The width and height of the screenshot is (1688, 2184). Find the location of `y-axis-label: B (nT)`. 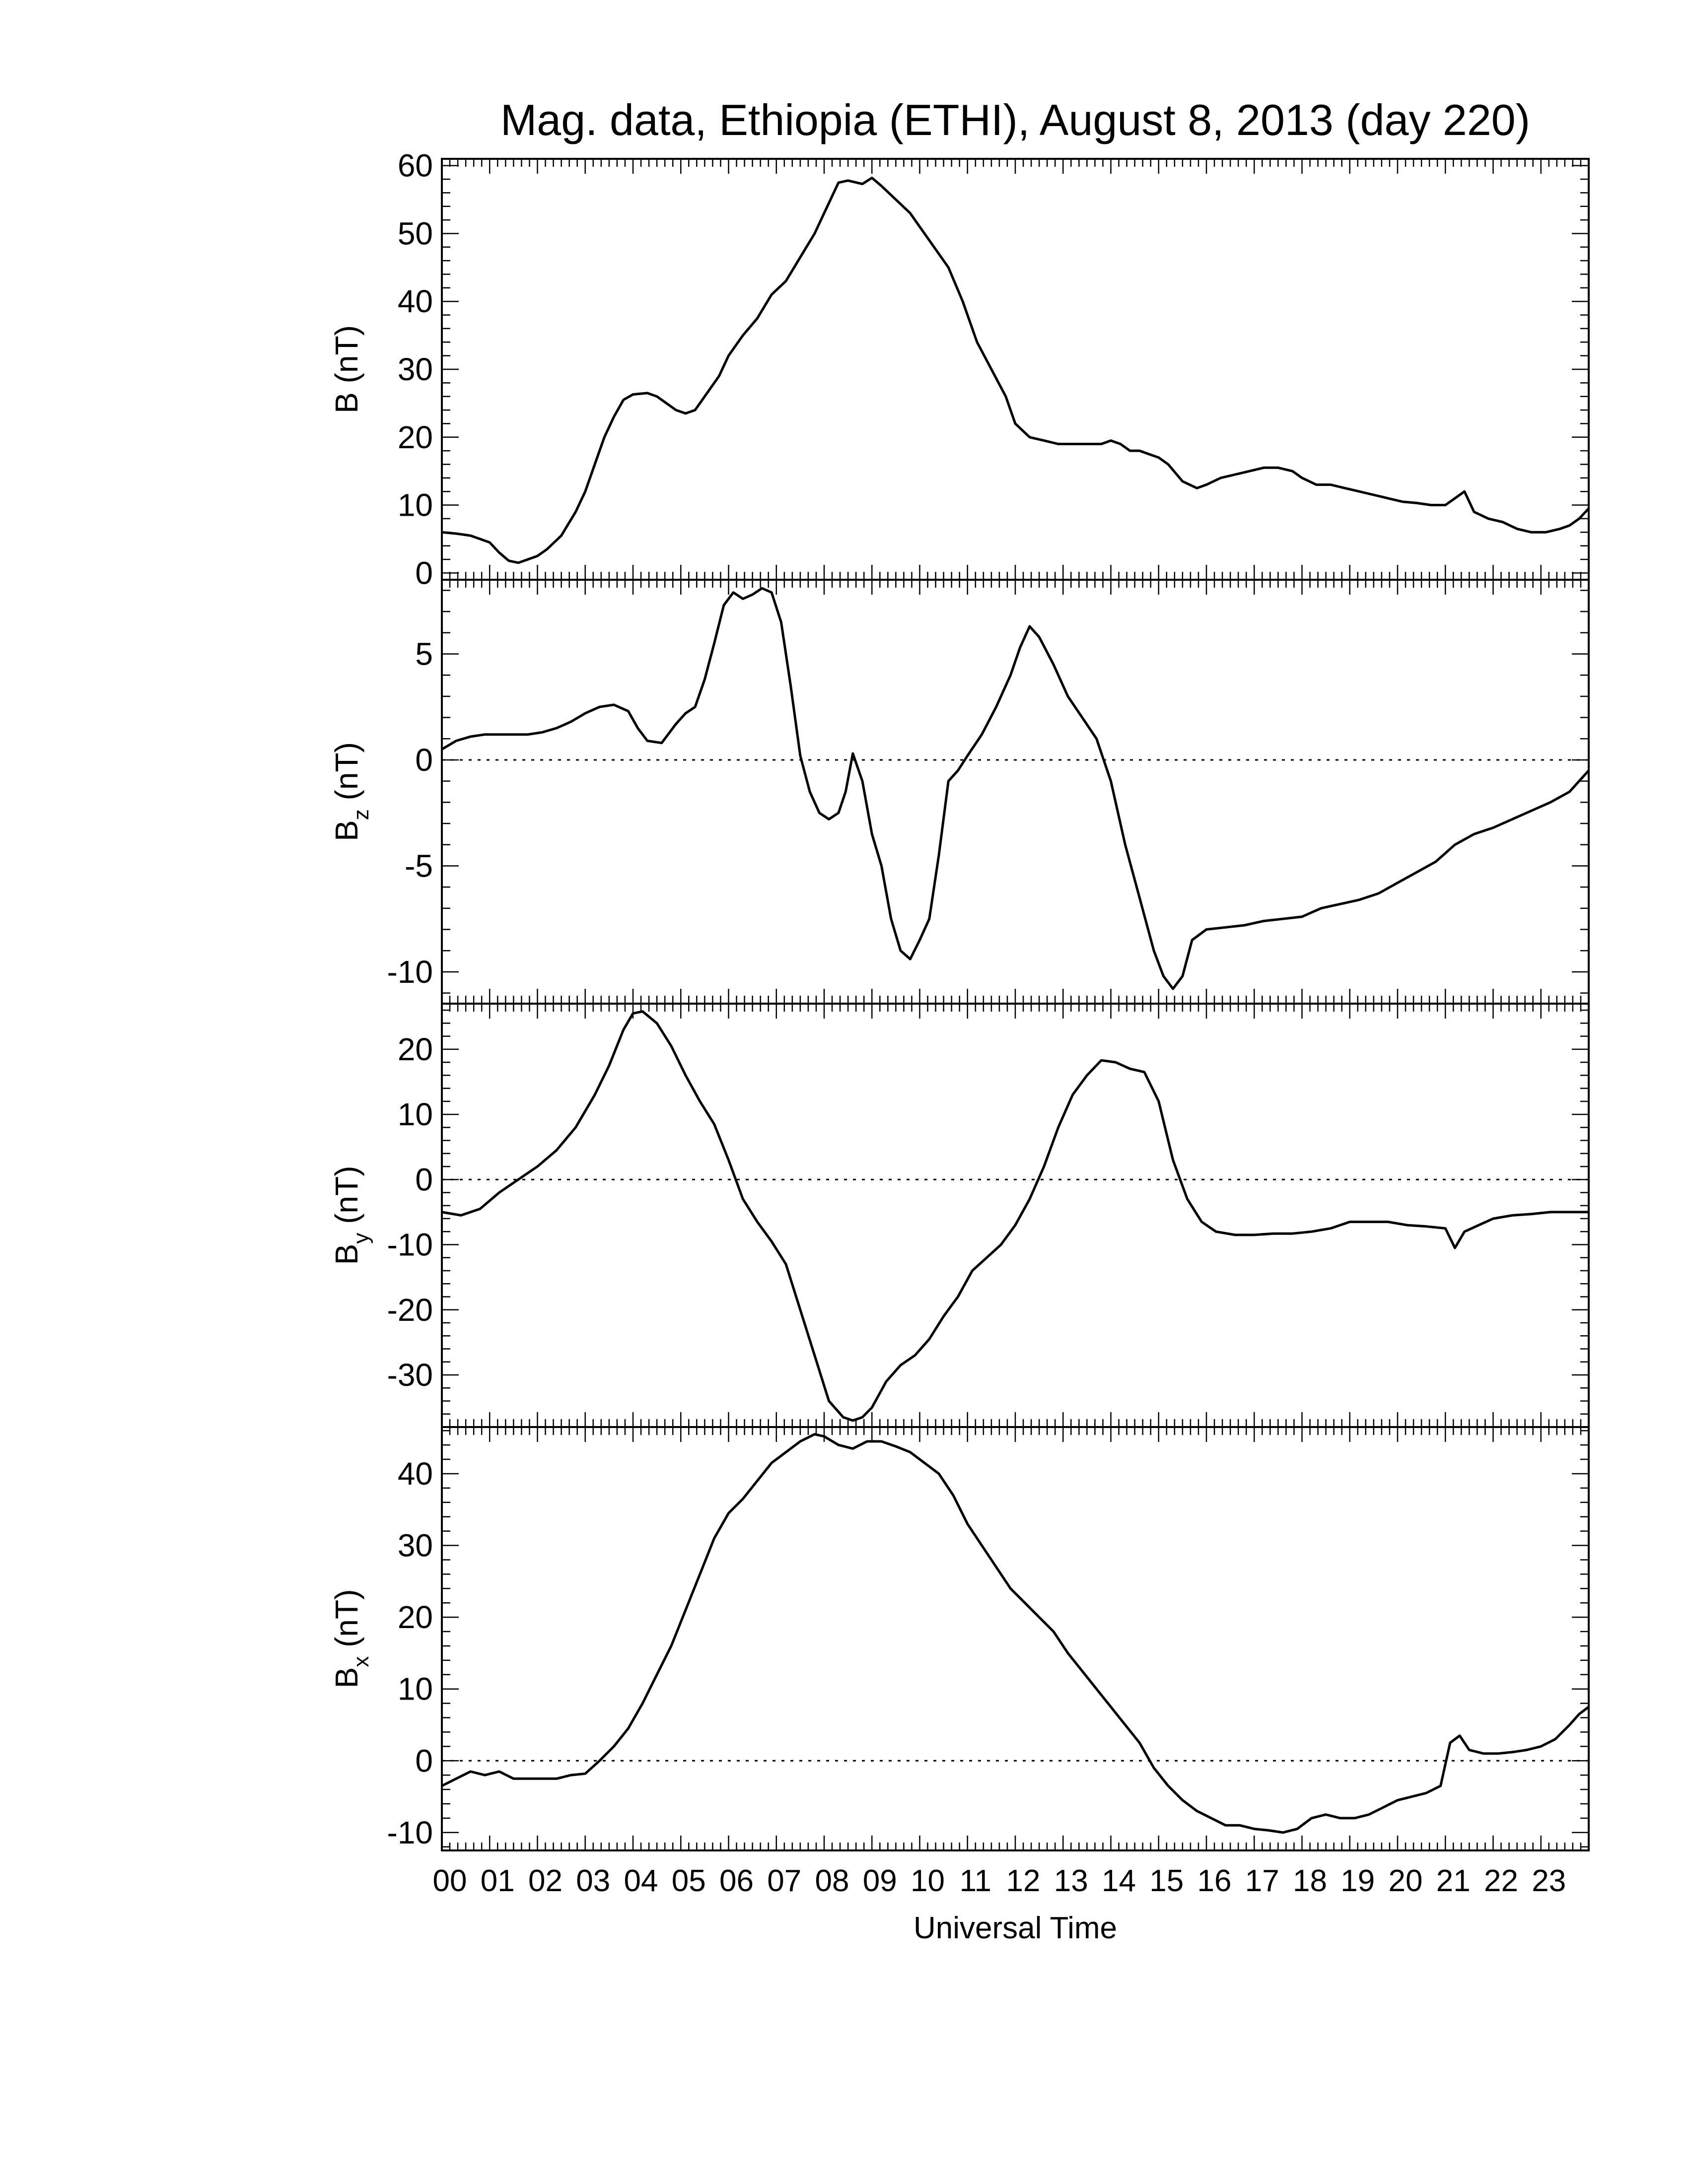

y-axis-label: B (nT) is located at coordinates (346, 369).